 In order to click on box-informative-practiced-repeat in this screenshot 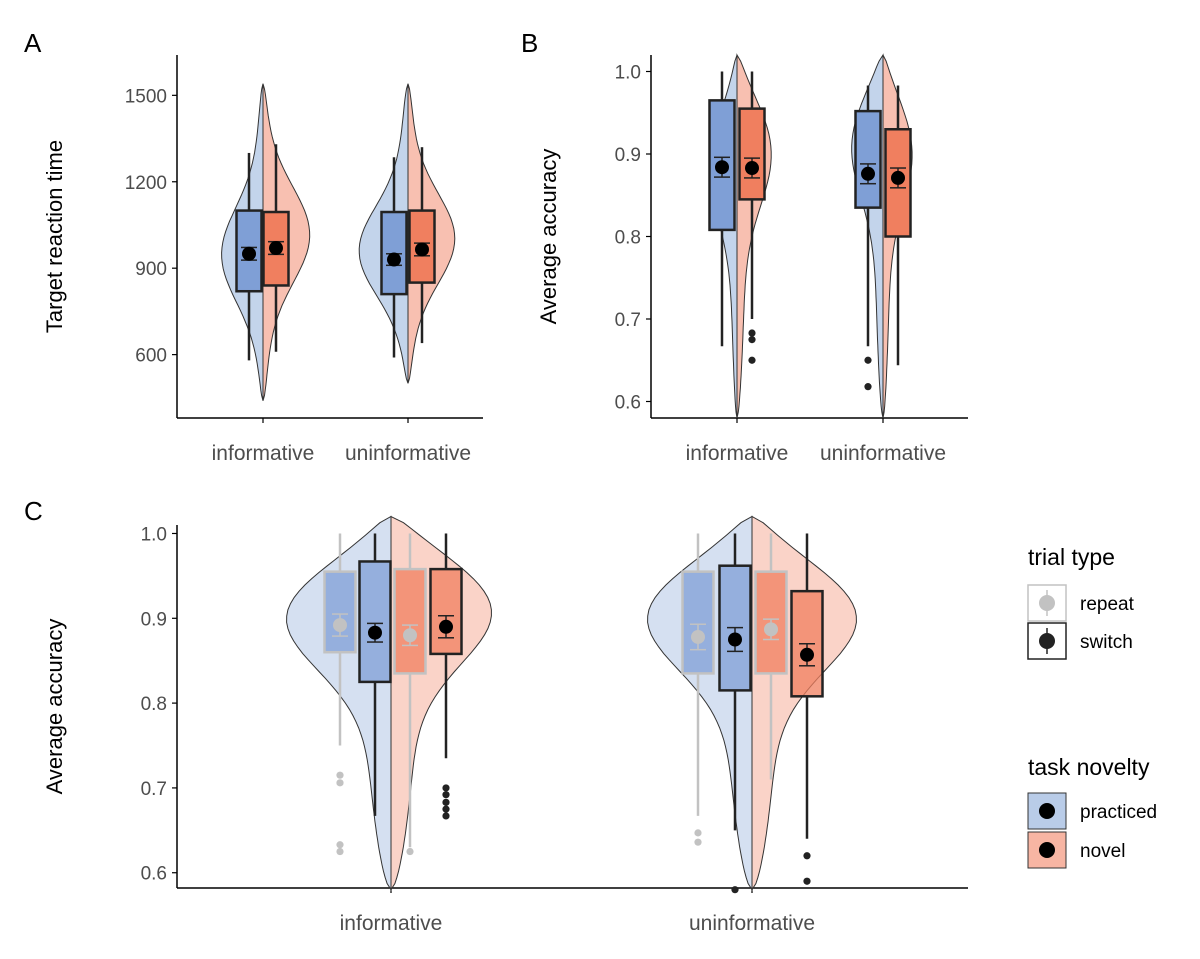, I will do `click(340, 612)`.